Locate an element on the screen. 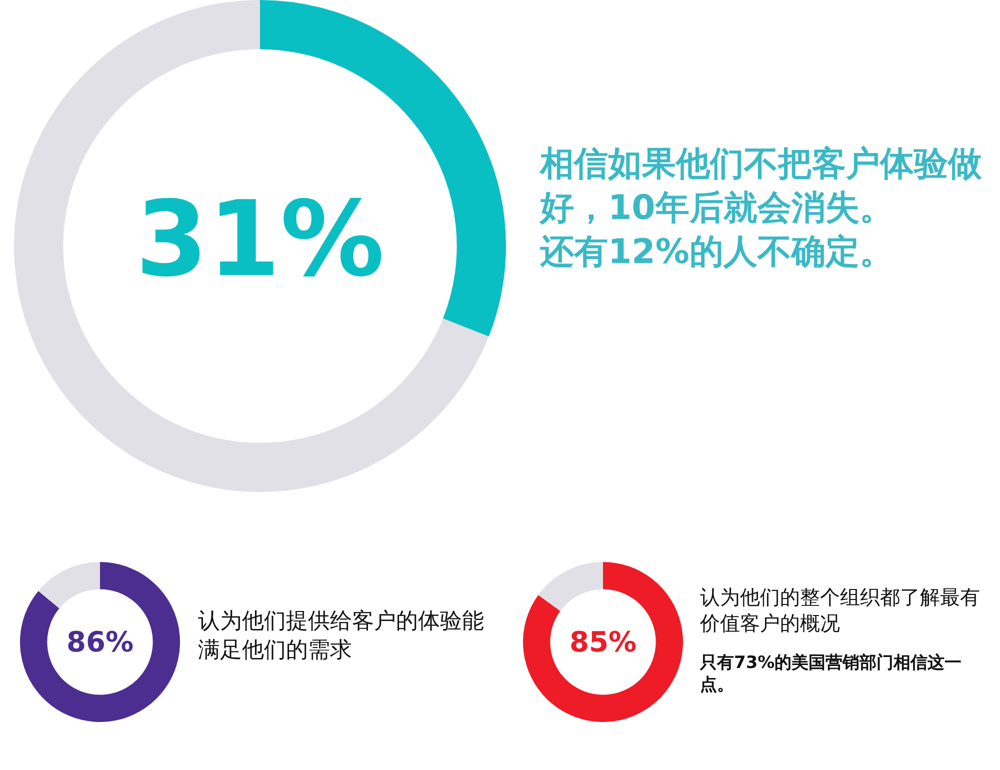  text: 只有73%的美国营销部门相信这一点。 is located at coordinates (831, 674).